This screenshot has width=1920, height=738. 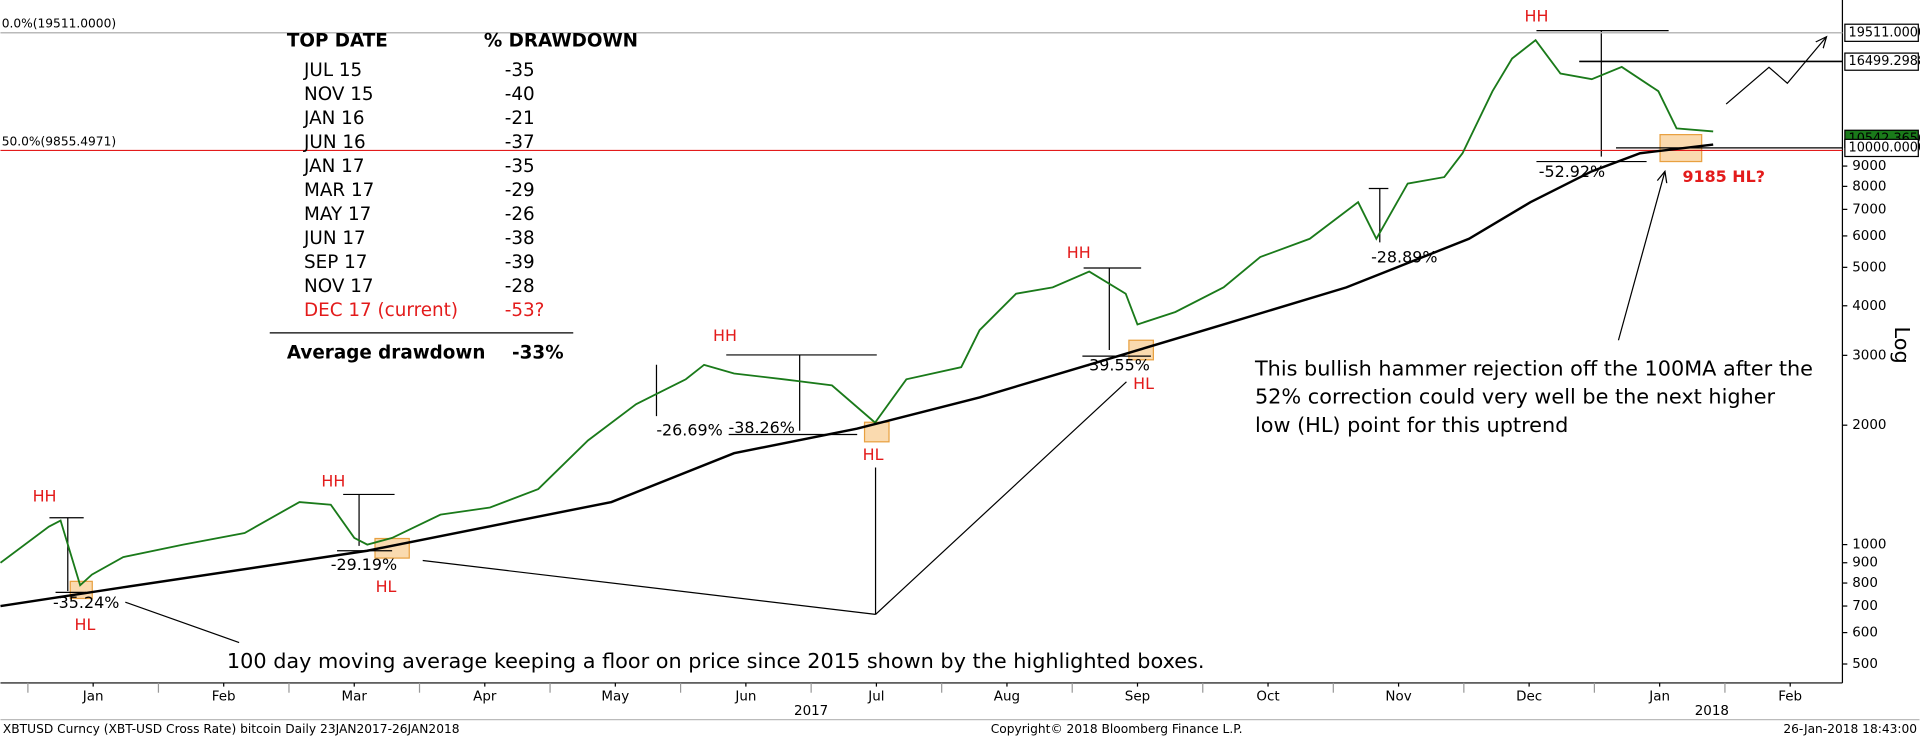 I want to click on table-summary: -33%, so click(x=538, y=353).